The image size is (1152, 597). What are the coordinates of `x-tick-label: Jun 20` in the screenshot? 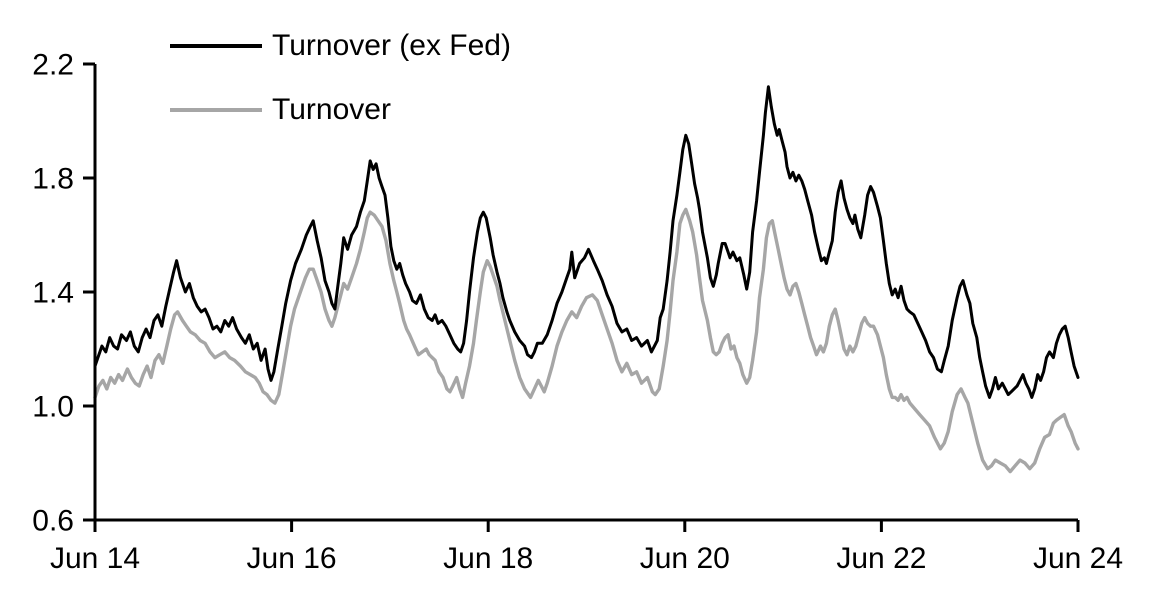 It's located at (685, 558).